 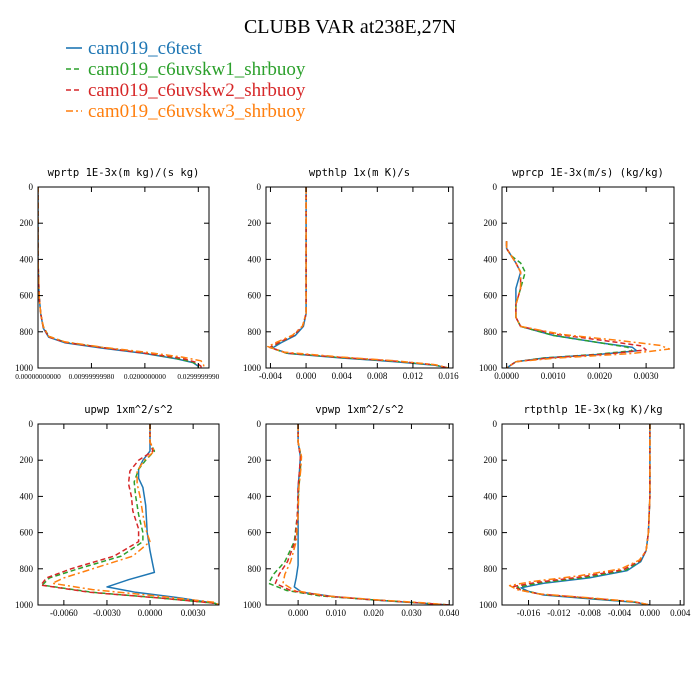 I want to click on x-tick-label: 0.00999999980, so click(x=92, y=376).